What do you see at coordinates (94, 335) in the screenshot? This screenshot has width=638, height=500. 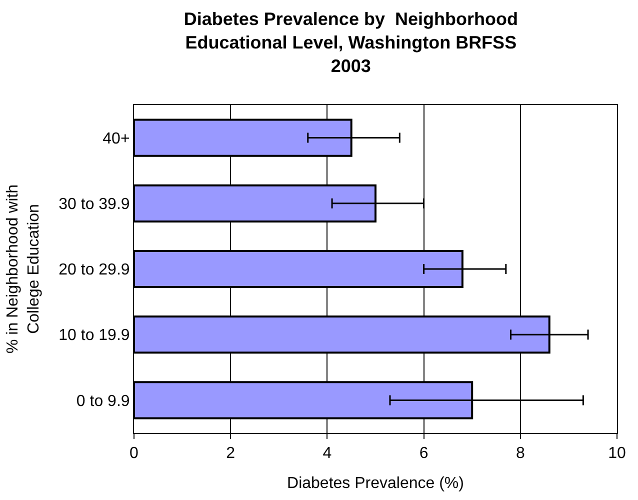 I see `y-tick-label: 10 to 19.9` at bounding box center [94, 335].